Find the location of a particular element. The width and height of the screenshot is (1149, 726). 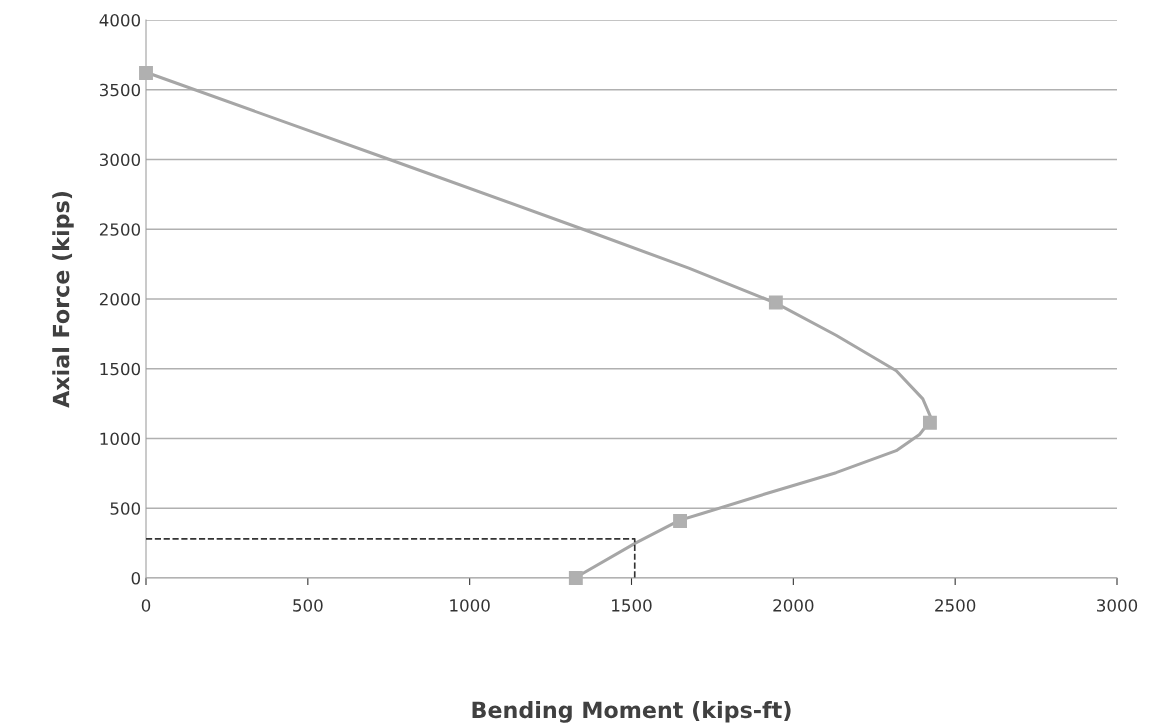

y-tick-label: 3000 is located at coordinates (120, 160).